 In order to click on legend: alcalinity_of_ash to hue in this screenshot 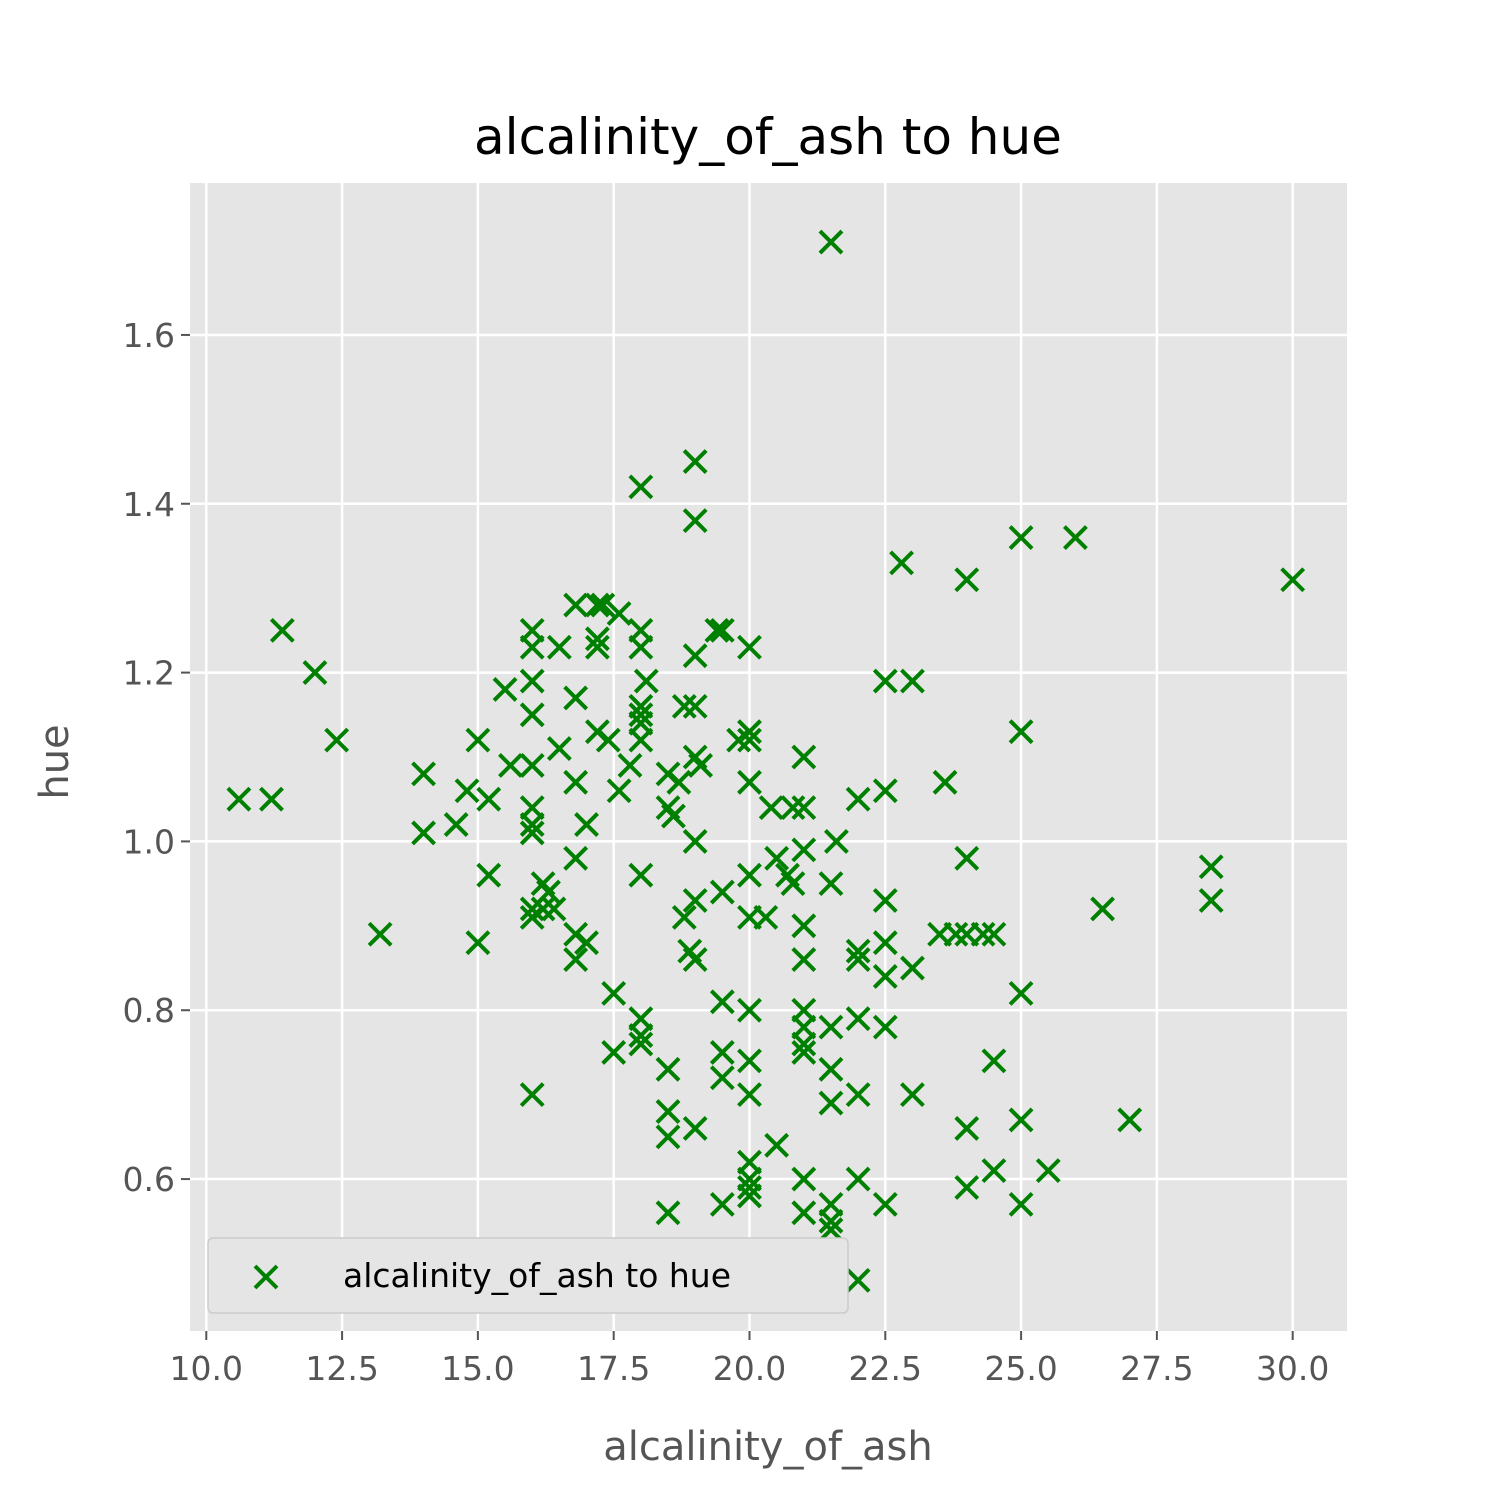, I will do `click(528, 1275)`.